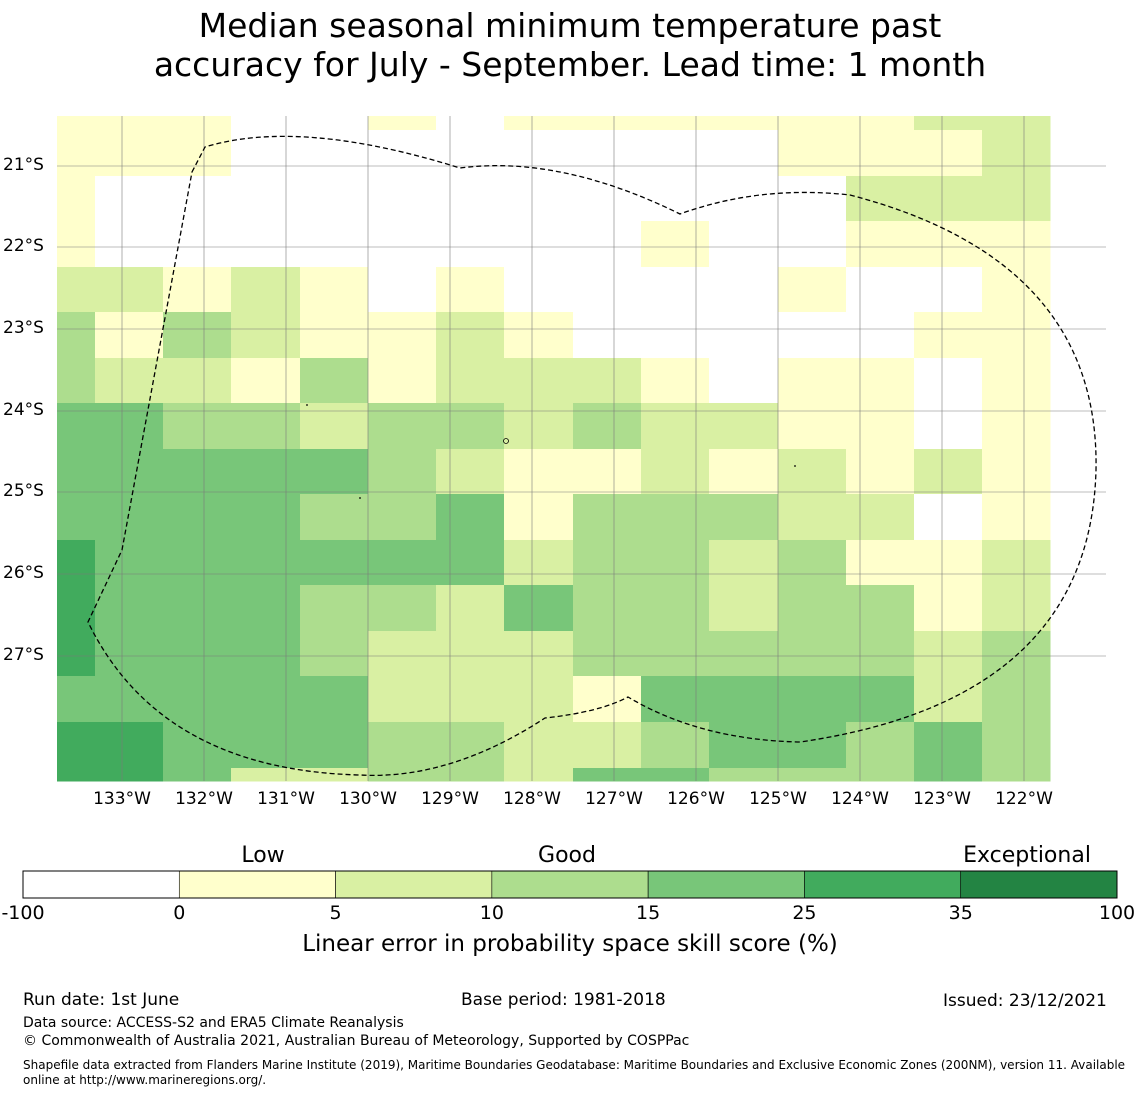  I want to click on latitude-label: 26°S, so click(23, 573).